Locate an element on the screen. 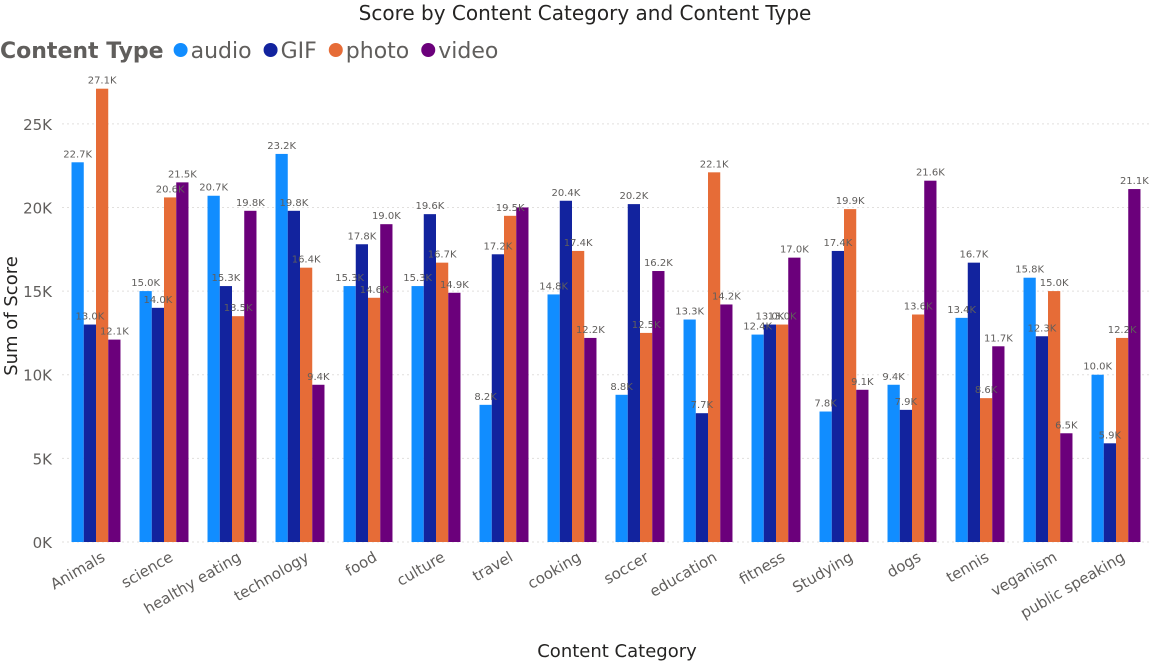 The image size is (1165, 662). data-label: 11.7K is located at coordinates (998, 338).